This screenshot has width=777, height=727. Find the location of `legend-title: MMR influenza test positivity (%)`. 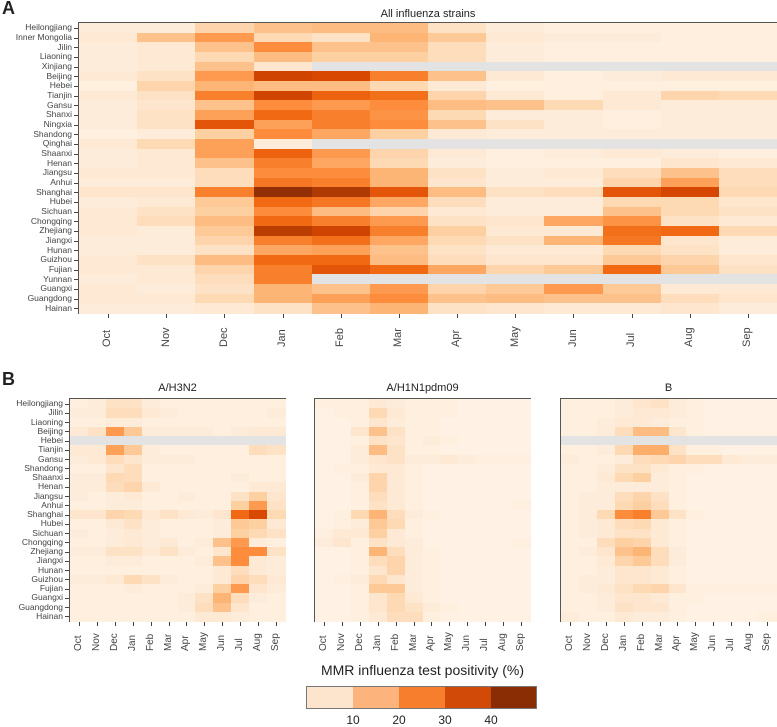

legend-title: MMR influenza test positivity (%) is located at coordinates (422, 670).